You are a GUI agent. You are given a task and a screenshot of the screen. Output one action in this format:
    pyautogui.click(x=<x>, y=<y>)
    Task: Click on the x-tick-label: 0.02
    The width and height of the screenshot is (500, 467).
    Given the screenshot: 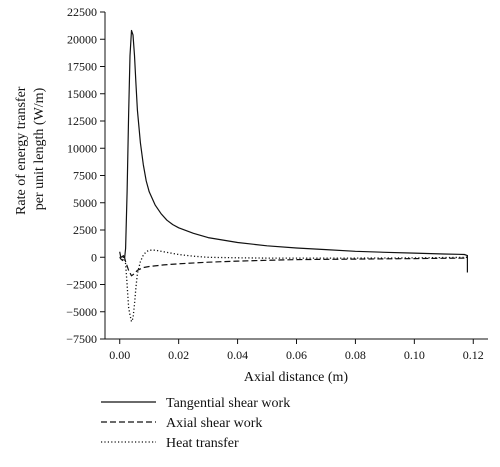 What is the action you would take?
    pyautogui.click(x=178, y=355)
    